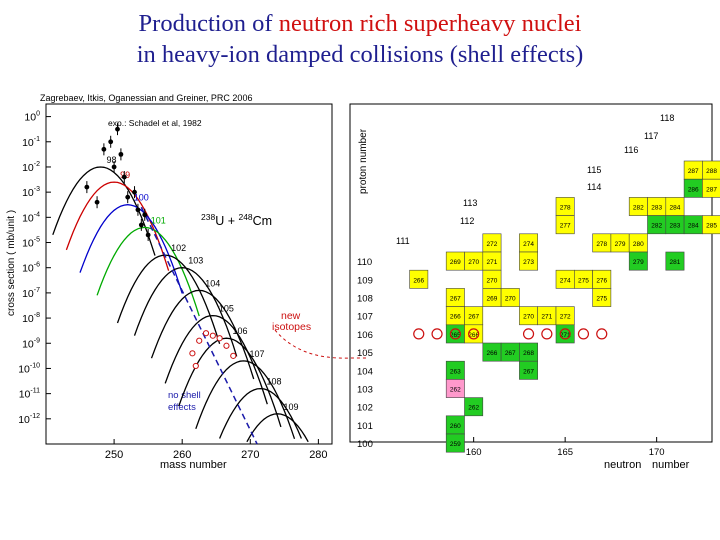 The width and height of the screenshot is (720, 540). Describe the element at coordinates (155, 123) in the screenshot. I see `exp-legend: exp.: Schadel et al, 1982` at that location.